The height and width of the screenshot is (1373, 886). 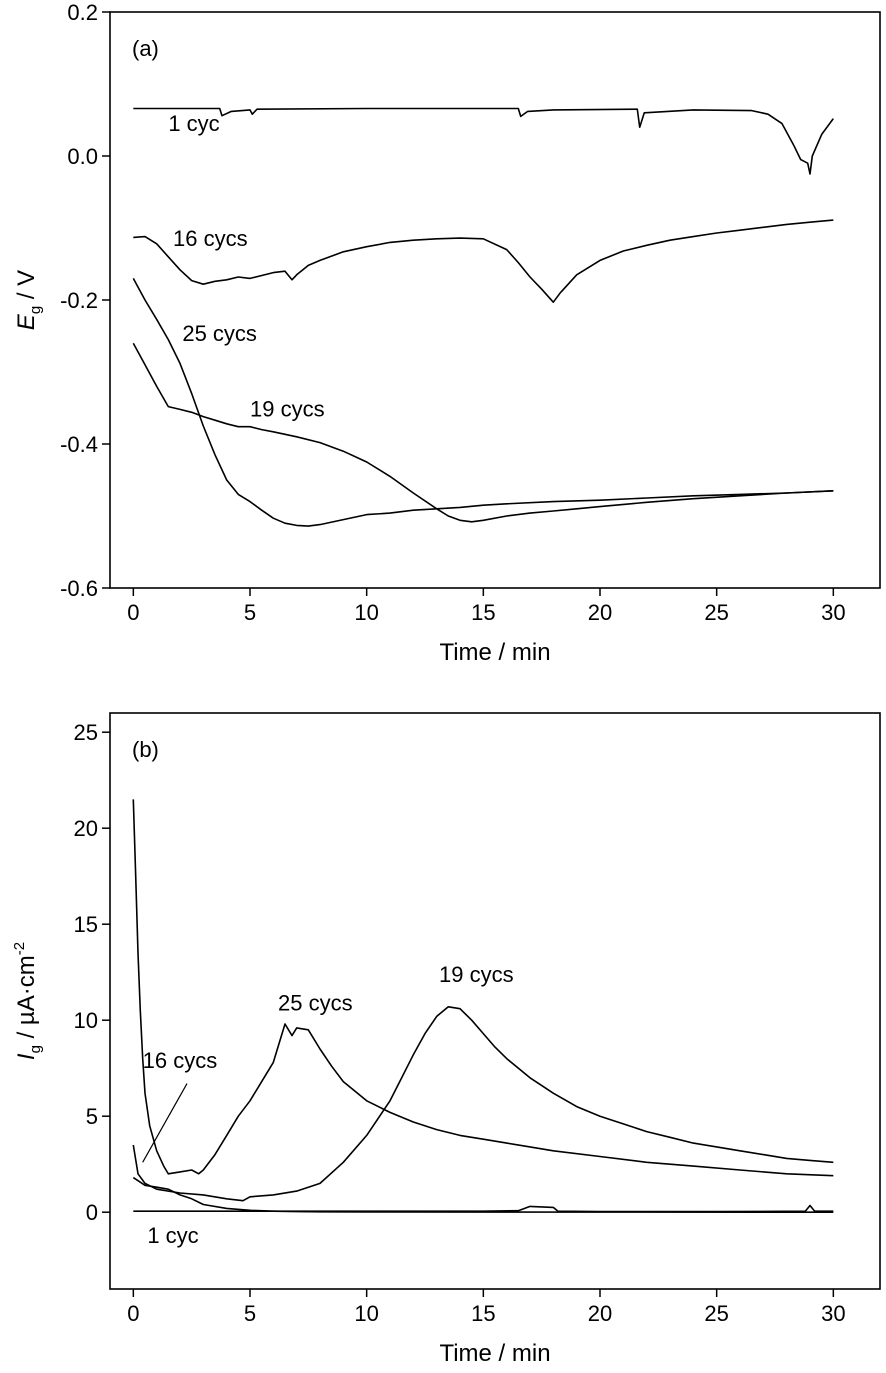 What do you see at coordinates (86, 732) in the screenshot?
I see `y-tick-label: 25` at bounding box center [86, 732].